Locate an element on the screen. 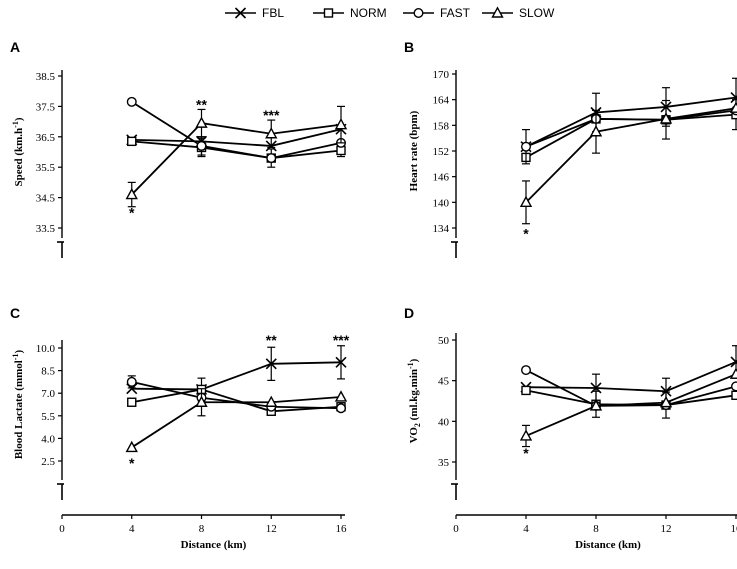  y-tick-label: 158 is located at coordinates (441, 126).